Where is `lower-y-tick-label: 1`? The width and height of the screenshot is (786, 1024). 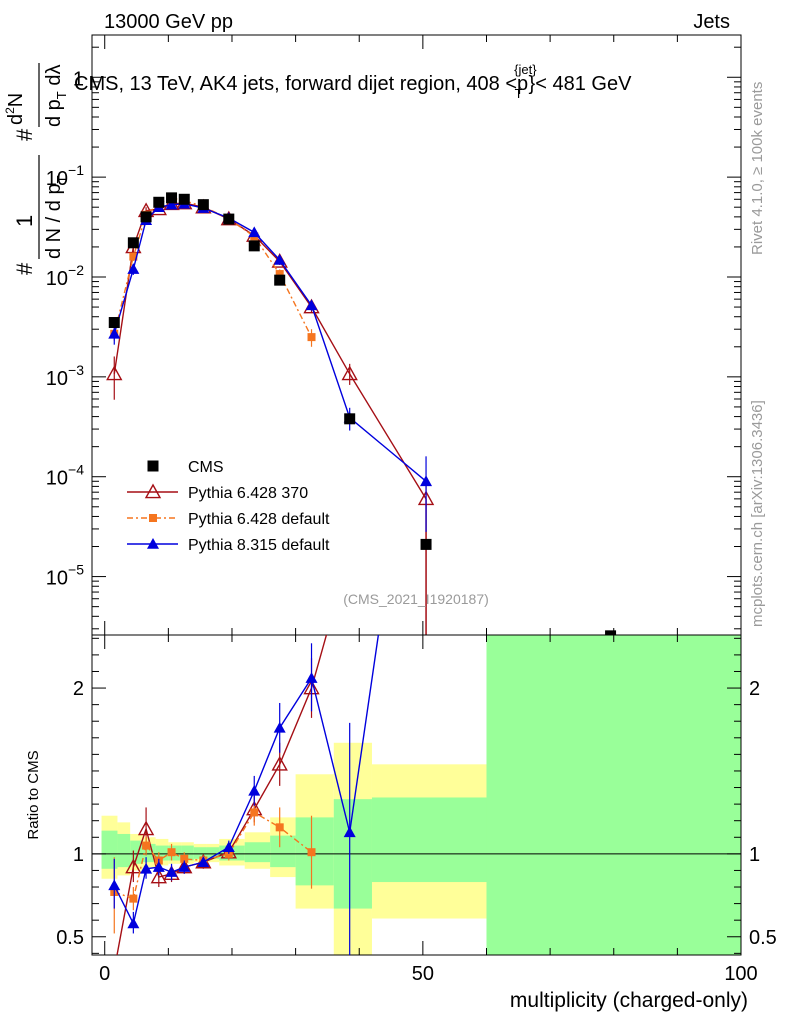 lower-y-tick-label: 1 is located at coordinates (78, 855).